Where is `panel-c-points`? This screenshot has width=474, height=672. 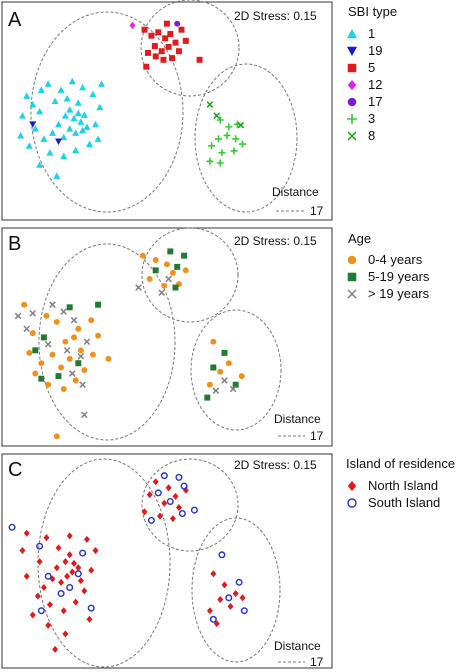 panel-c-points is located at coordinates (128, 562).